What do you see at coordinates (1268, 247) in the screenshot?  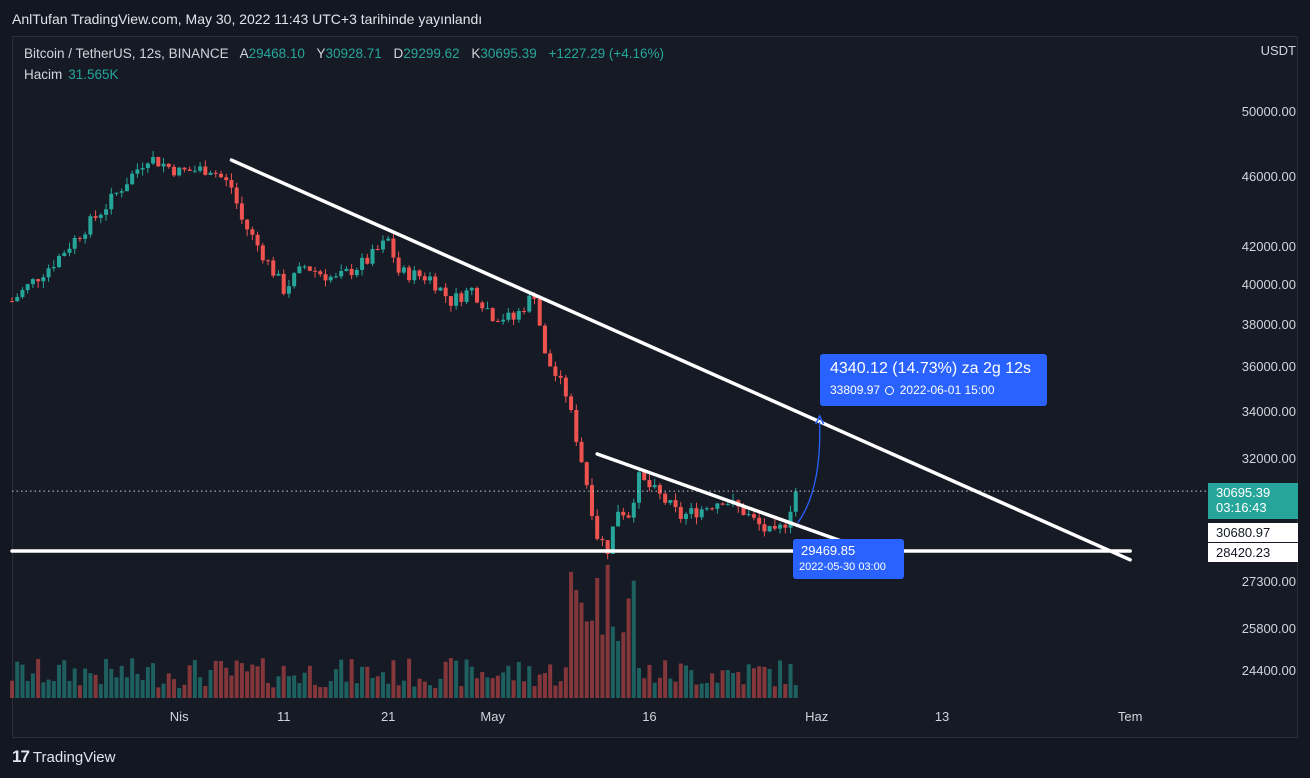 I see `price-tick-label: 42000.00` at bounding box center [1268, 247].